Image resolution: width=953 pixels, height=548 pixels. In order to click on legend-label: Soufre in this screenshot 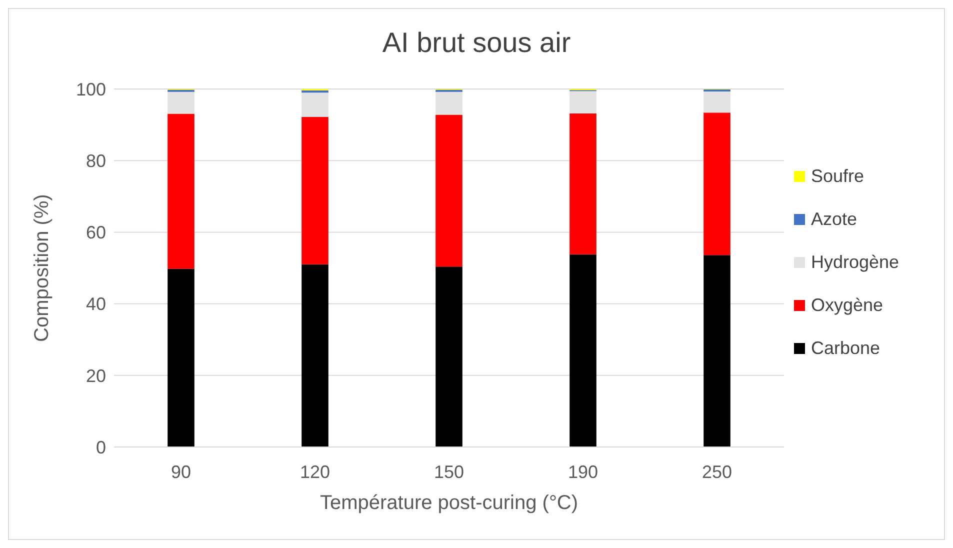, I will do `click(837, 176)`.